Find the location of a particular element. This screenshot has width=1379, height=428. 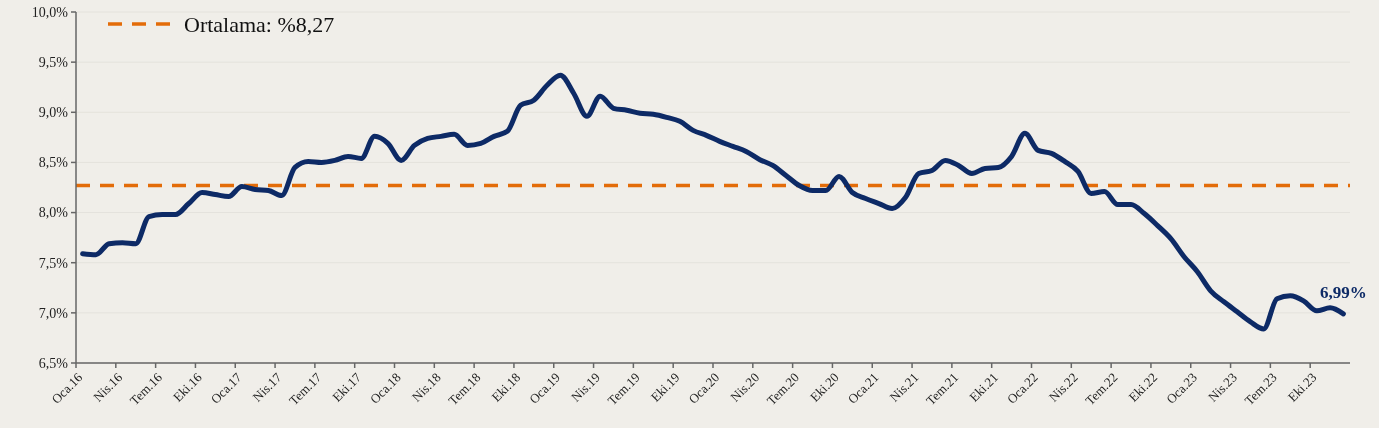

legend-label: Ortalama: %8,27 is located at coordinates (259, 24).